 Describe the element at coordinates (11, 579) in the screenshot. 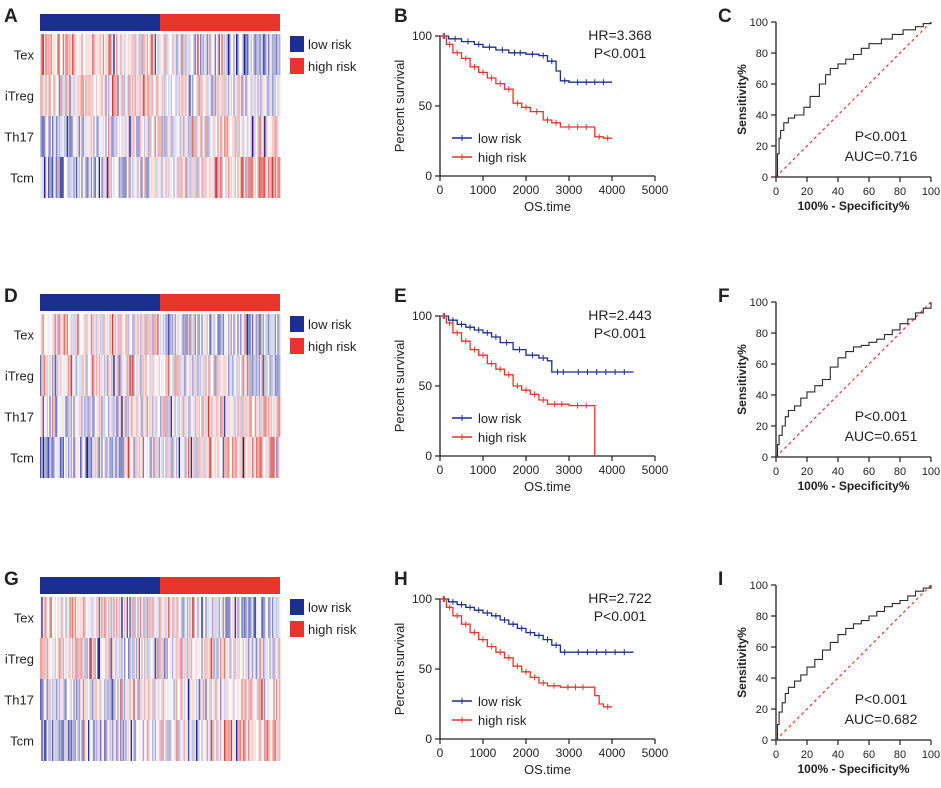

I see `panel-letter-g: G` at that location.